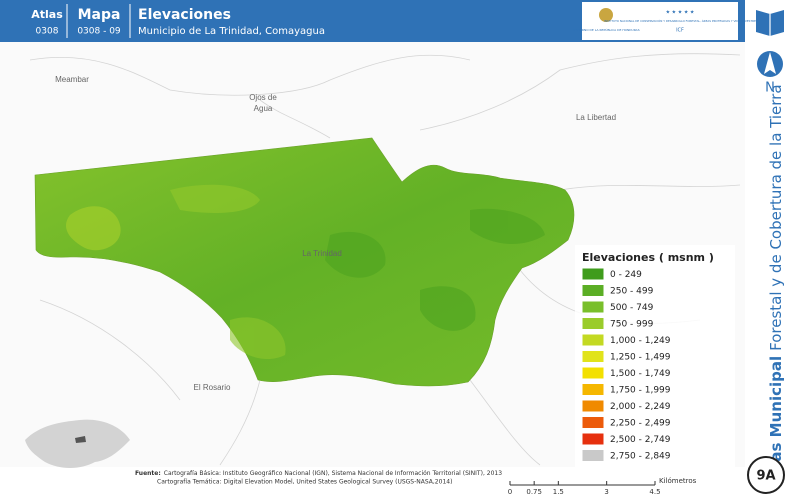 Image resolution: width=800 pixels, height=500 pixels. Describe the element at coordinates (640, 407) in the screenshot. I see `legend-label: 2,000 - 2,249` at that location.